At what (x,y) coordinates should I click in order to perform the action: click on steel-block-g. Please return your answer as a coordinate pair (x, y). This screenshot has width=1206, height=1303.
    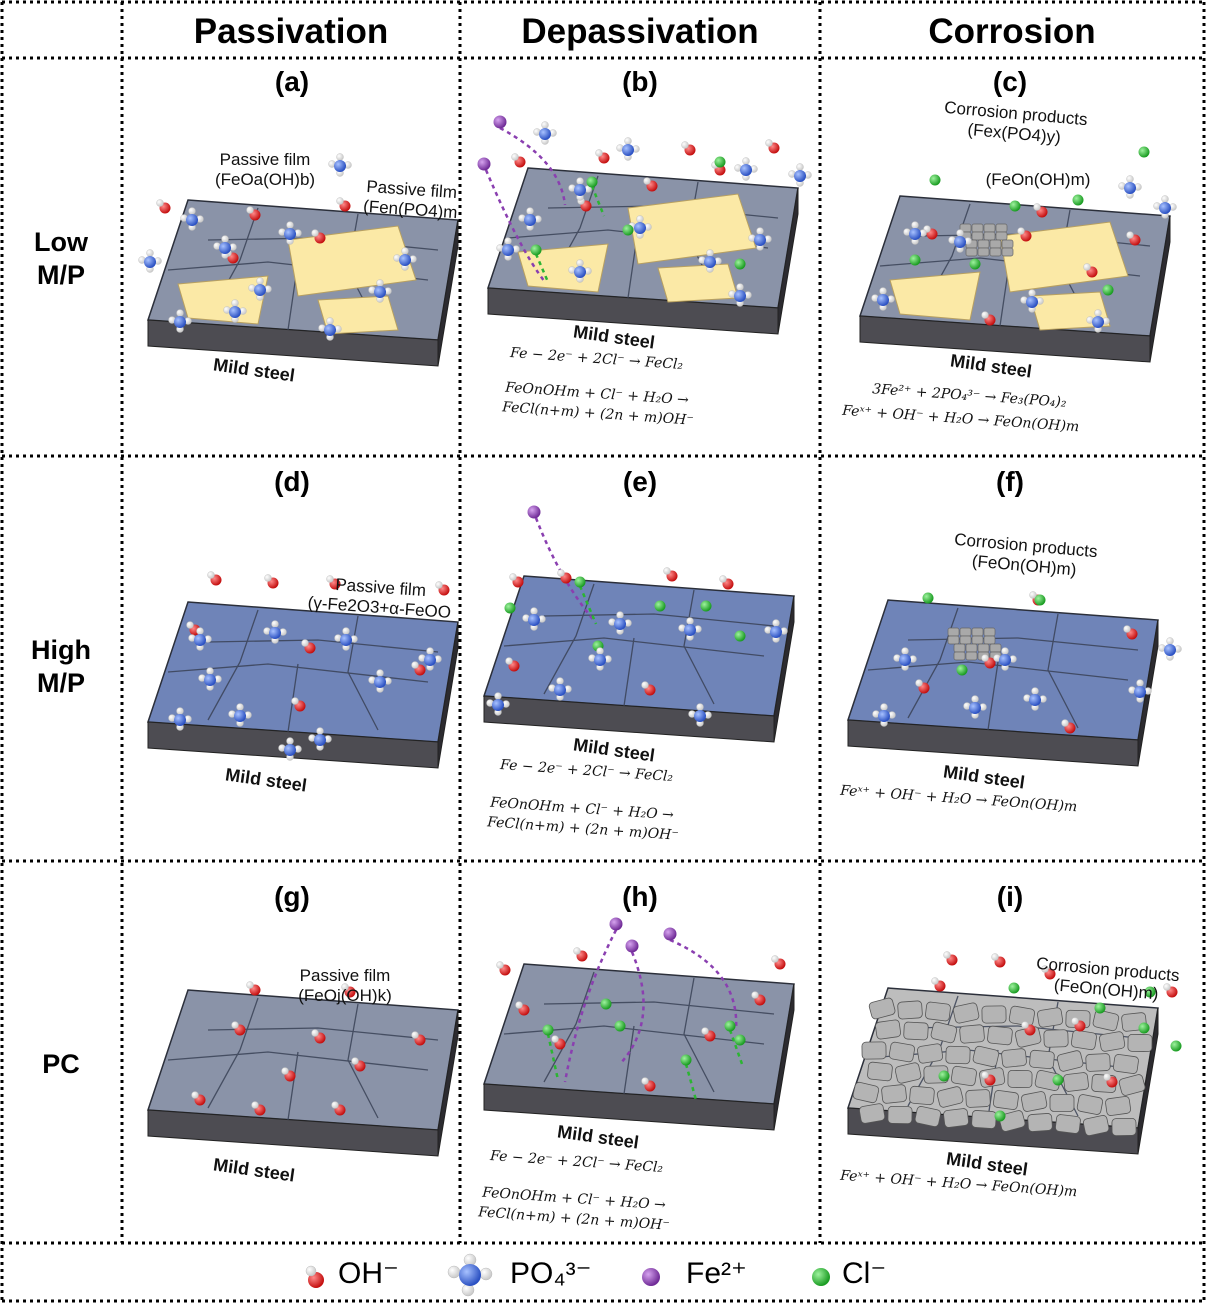
    Looking at the image, I should click on (302, 1073).